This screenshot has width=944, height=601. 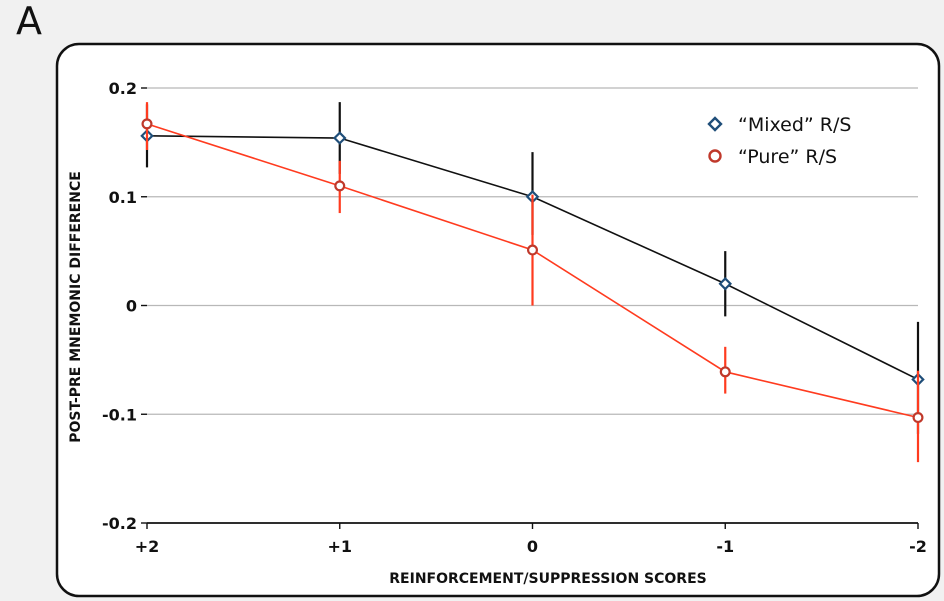 What do you see at coordinates (547, 579) in the screenshot?
I see `x-axis-label: REINFORCEMENT/SUPPRESSION SCORES` at bounding box center [547, 579].